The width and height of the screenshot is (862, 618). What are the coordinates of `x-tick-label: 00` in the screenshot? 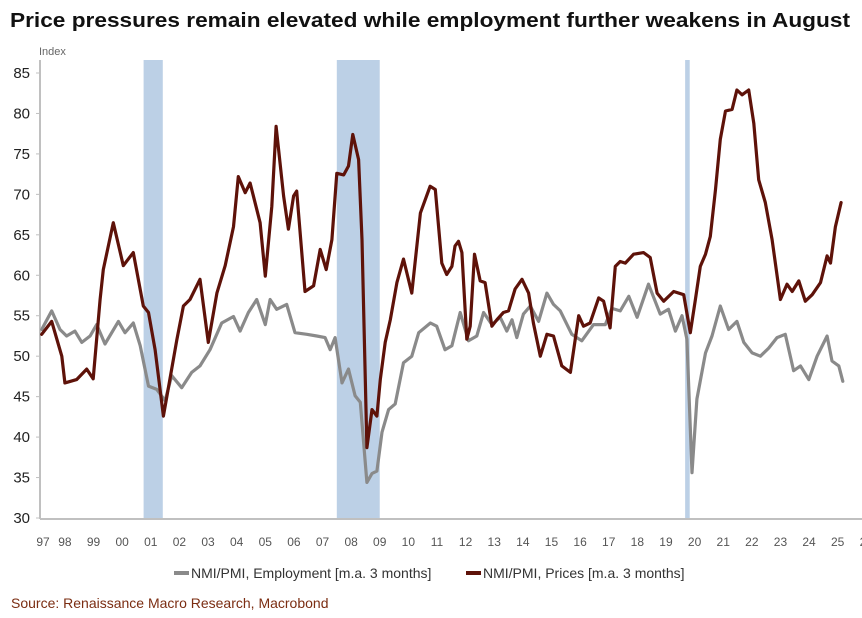 It's located at (122, 542).